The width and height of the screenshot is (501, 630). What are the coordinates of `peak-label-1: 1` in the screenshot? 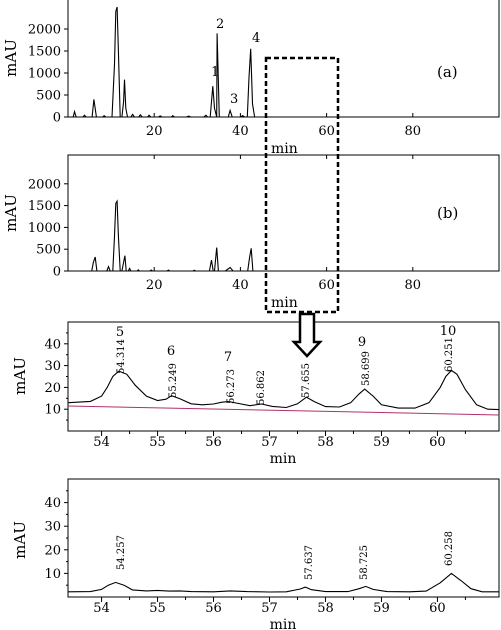 It's located at (215, 72).